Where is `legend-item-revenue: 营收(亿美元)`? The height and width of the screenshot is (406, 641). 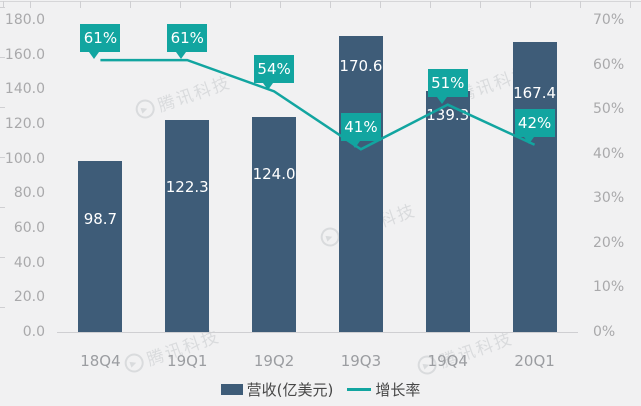 legend-item-revenue: 营收(亿美元) is located at coordinates (277, 389).